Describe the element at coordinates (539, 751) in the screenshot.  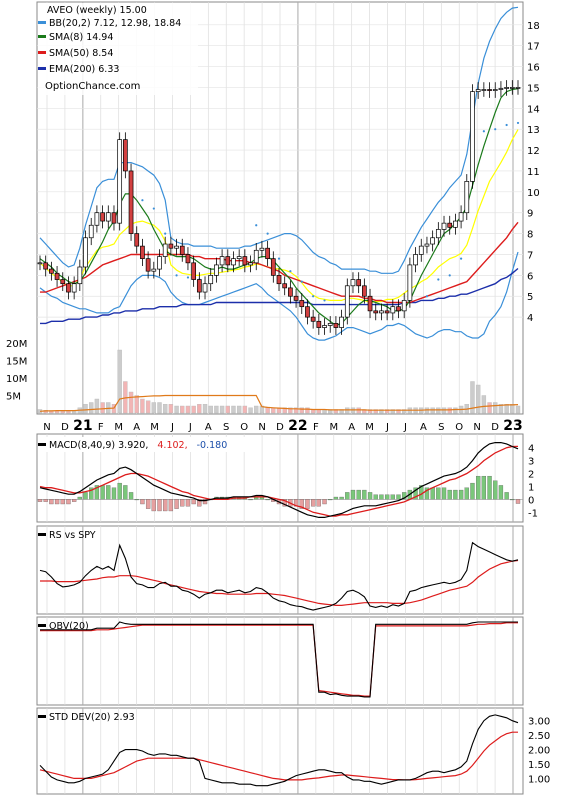
I see `std-tick-label: 2.00` at that location.